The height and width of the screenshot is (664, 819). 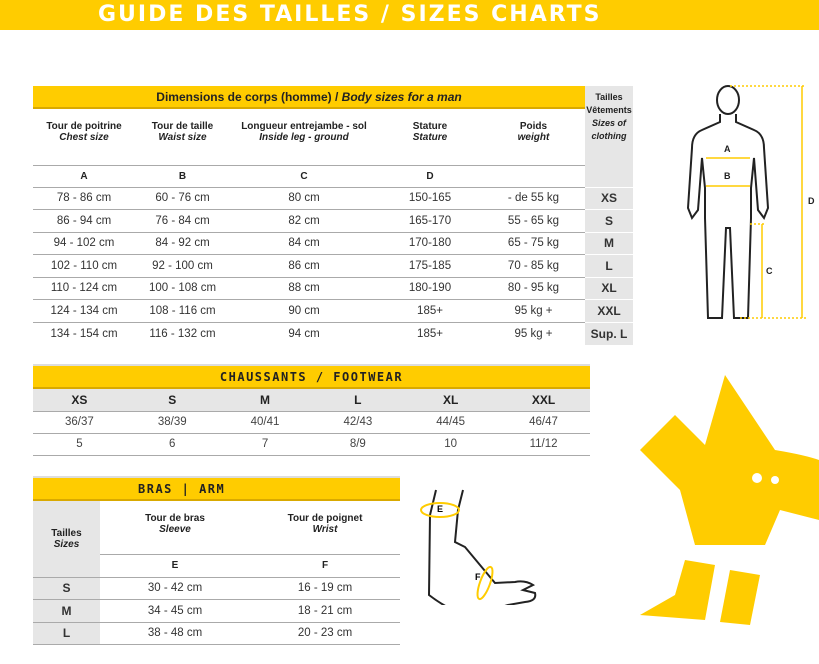 I want to click on table-cell: 94 - 102 cm, so click(x=84, y=243).